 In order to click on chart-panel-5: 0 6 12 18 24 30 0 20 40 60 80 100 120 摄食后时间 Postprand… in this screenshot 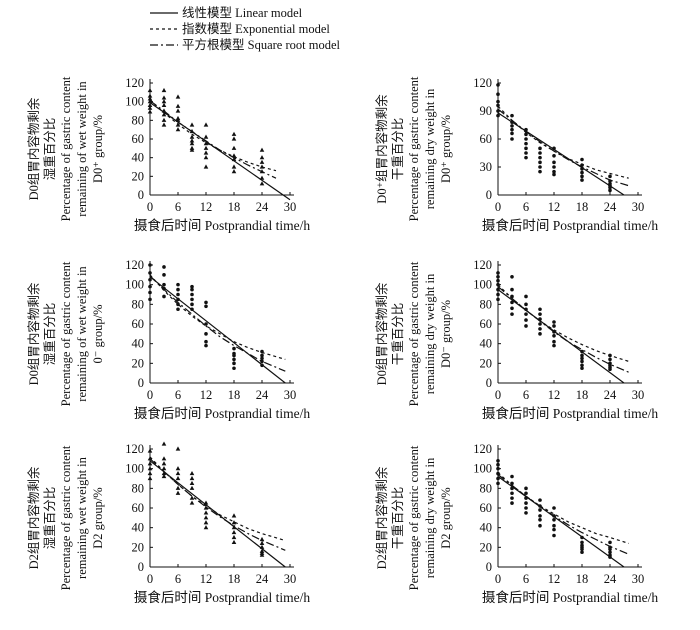, I will do `click(168, 523)`.